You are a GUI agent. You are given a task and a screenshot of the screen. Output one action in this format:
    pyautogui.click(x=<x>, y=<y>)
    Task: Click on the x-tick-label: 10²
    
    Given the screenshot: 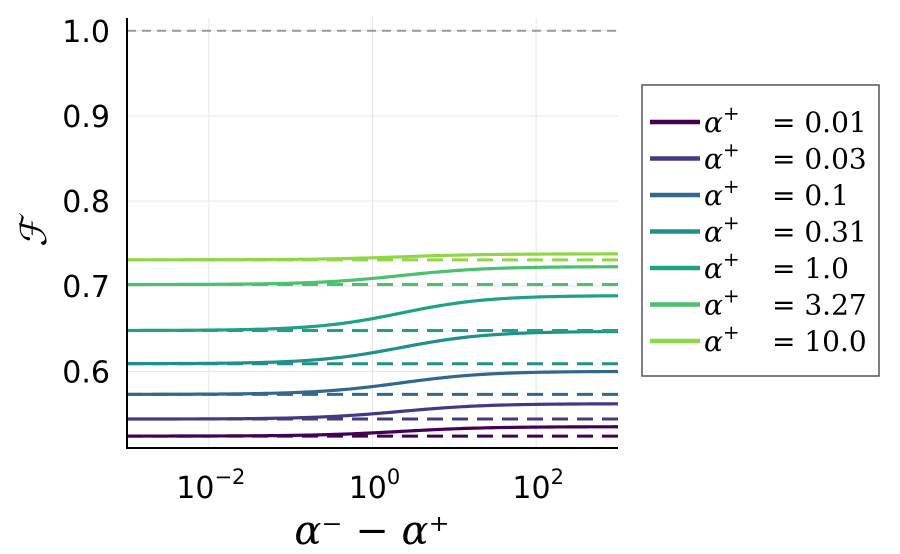 What is the action you would take?
    pyautogui.click(x=538, y=485)
    